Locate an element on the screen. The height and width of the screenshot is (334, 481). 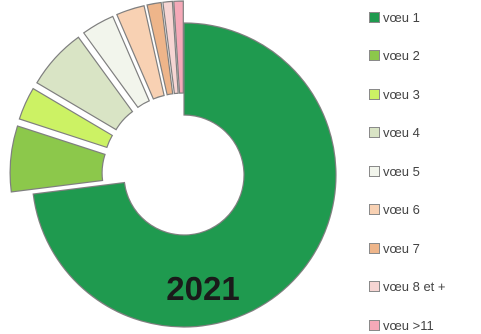
legend-item-9: vœu >11 is located at coordinates (401, 325).